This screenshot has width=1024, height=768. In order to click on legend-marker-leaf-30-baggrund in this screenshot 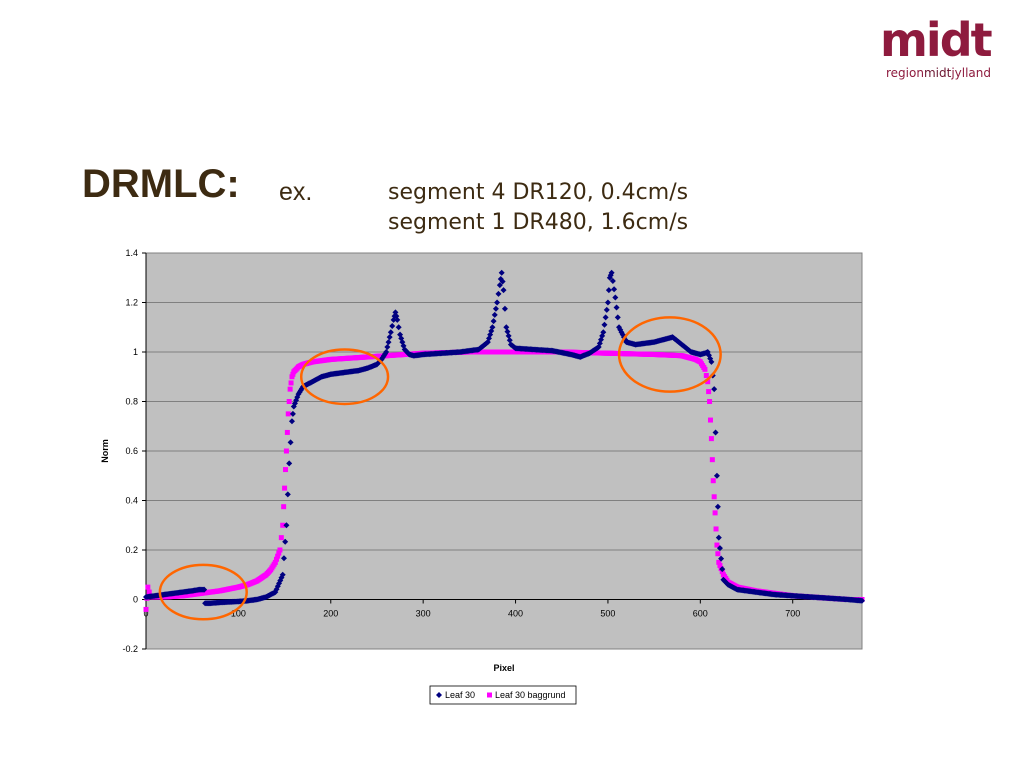, I will do `click(489, 695)`.